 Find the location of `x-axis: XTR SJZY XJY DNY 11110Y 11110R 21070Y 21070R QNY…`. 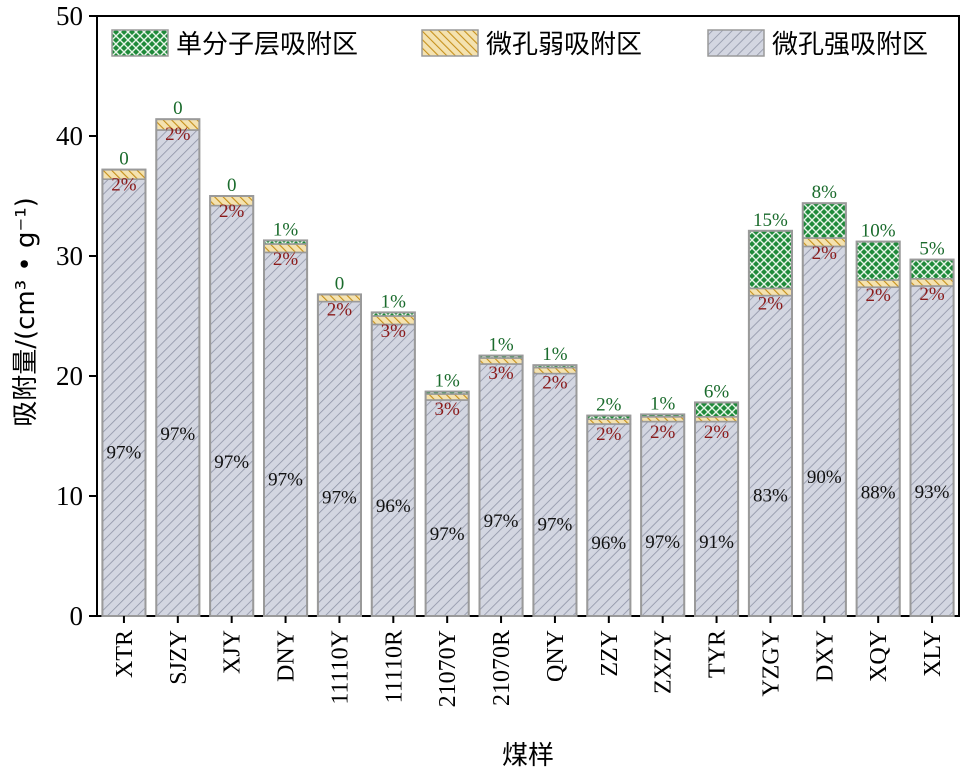

x-axis: XTR SJZY XJY DNY 11110Y 11110R 21070Y 21070R QNY… is located at coordinates (529, 661).